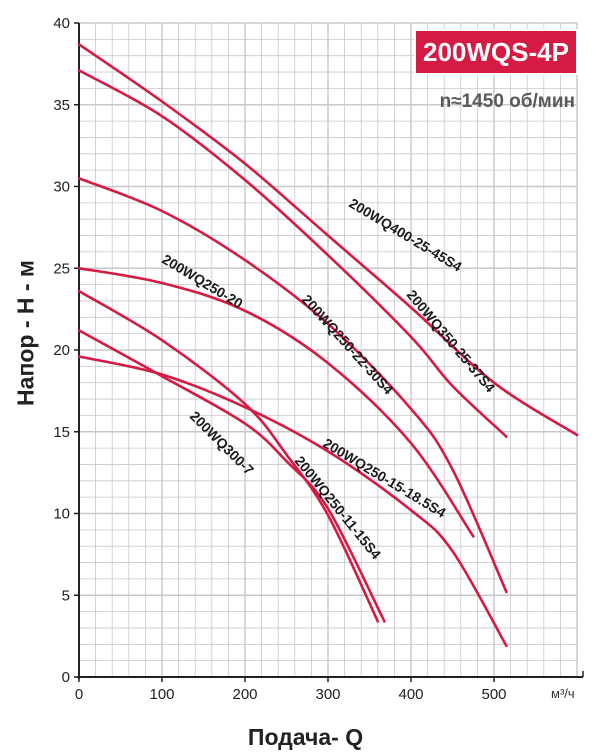 The width and height of the screenshot is (611, 752). Describe the element at coordinates (244, 694) in the screenshot. I see `x-tick-label: 200` at that location.